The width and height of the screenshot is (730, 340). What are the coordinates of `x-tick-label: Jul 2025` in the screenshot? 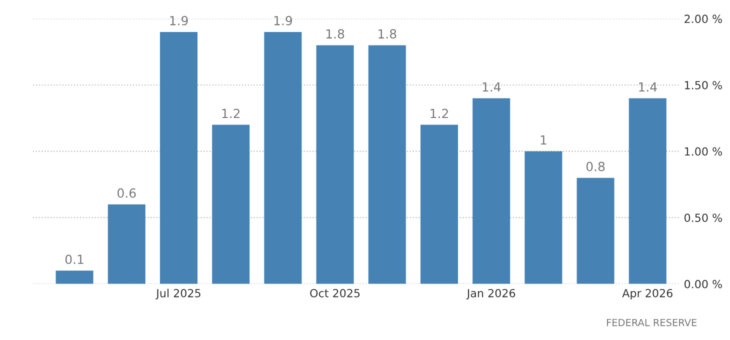 It's located at (178, 294).